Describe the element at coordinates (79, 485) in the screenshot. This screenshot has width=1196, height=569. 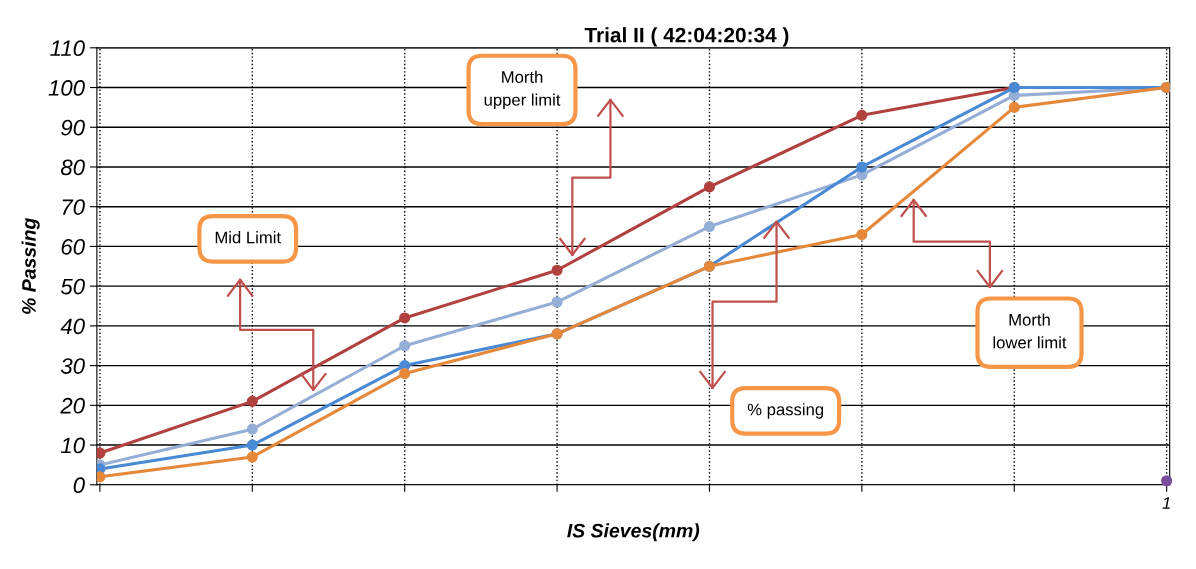
I see `y-tick-label: 0` at that location.